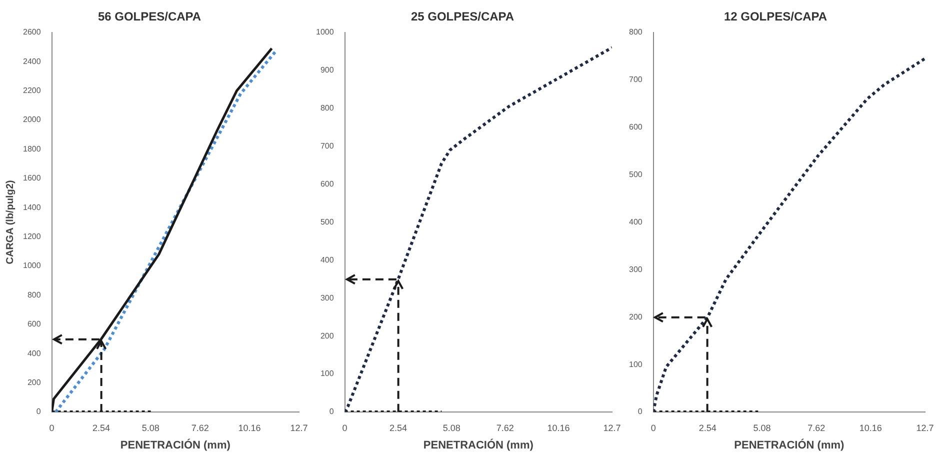 The height and width of the screenshot is (456, 941). I want to click on y-tick-label: 2200, so click(32, 91).